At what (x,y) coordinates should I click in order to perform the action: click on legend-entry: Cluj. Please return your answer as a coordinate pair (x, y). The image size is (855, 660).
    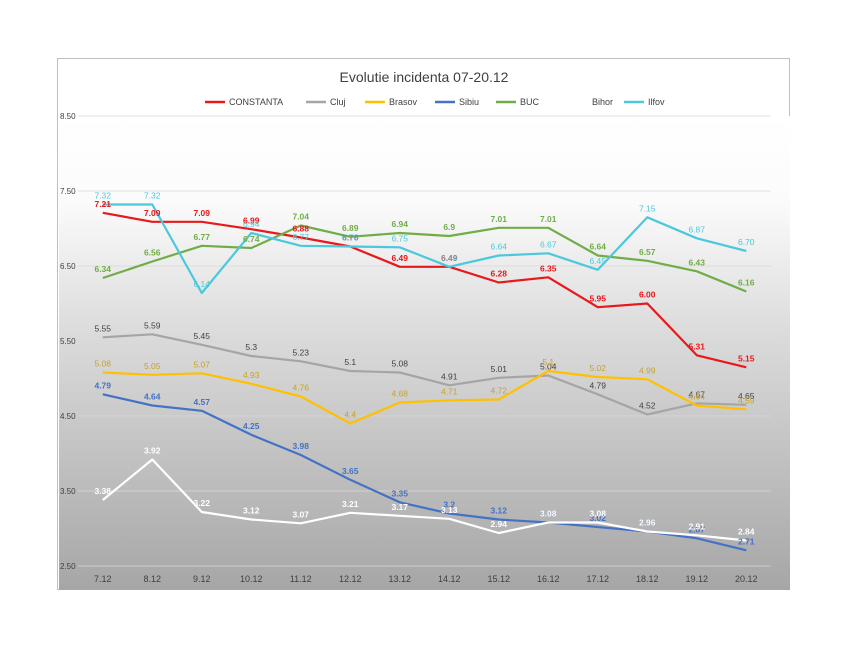
    Looking at the image, I should click on (338, 102).